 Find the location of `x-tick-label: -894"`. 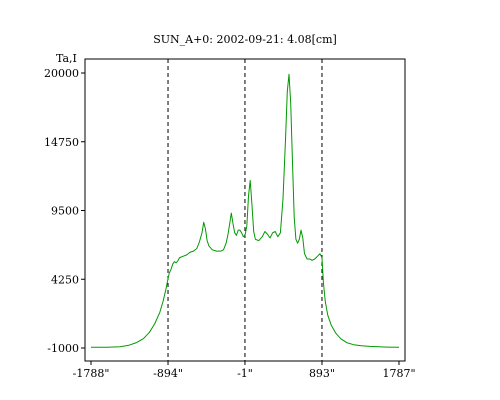

x-tick-label: -894" is located at coordinates (168, 373).